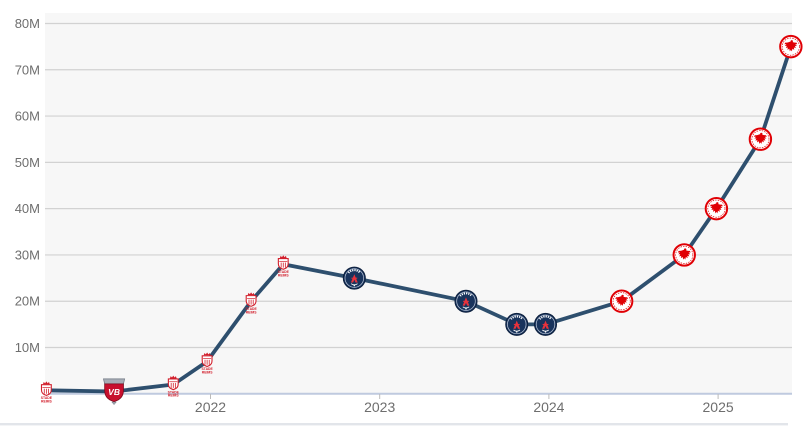  I want to click on y-axis-label: 20M, so click(27, 301).